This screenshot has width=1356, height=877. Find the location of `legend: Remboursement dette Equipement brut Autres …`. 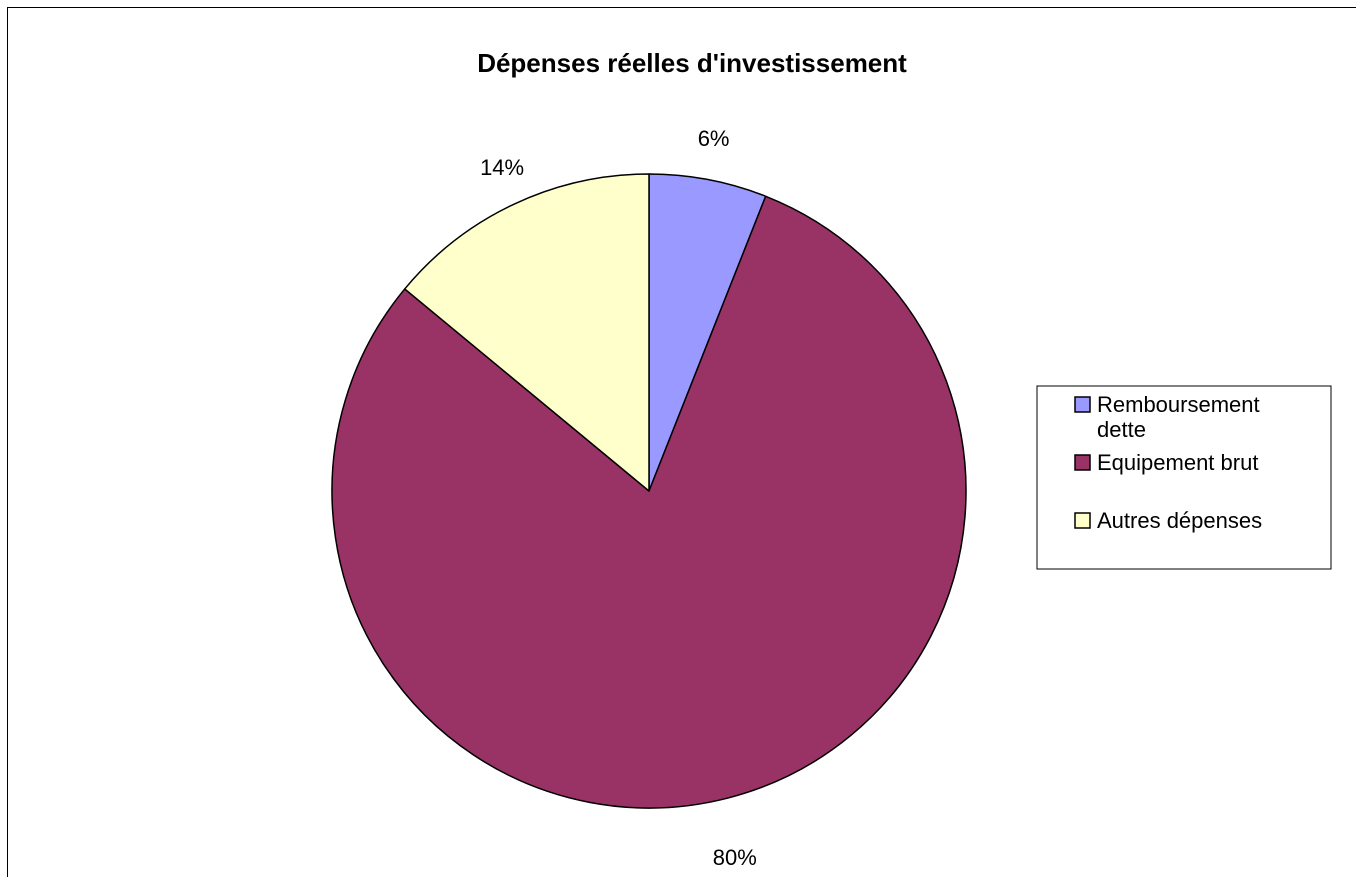

legend: Remboursement dette Equipement brut Autres … is located at coordinates (1184, 477).